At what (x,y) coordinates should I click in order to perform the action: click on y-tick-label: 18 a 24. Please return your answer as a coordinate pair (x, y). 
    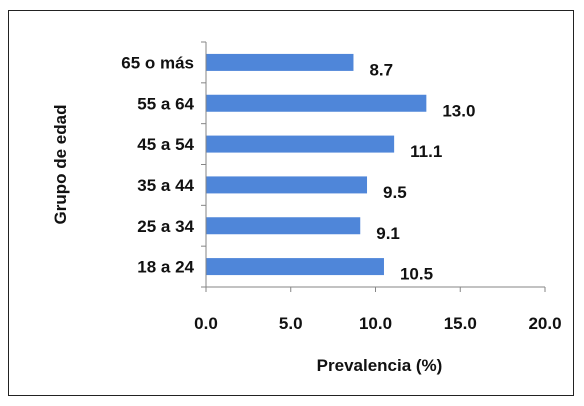
    Looking at the image, I should click on (165, 267).